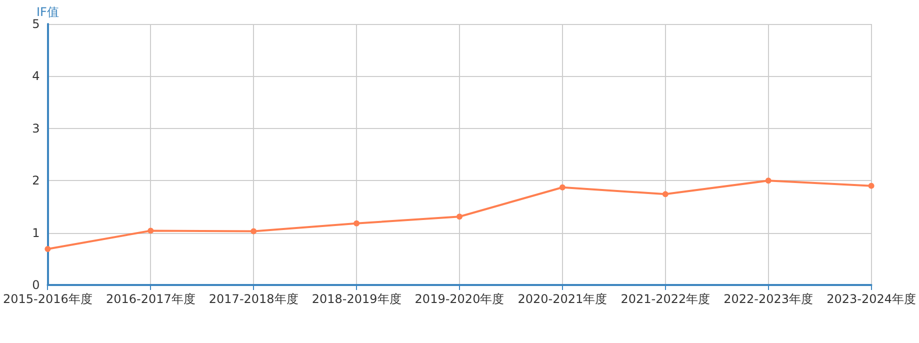 The image size is (919, 343). What do you see at coordinates (563, 299) in the screenshot?
I see `x-tick-label: 2020-2021年度` at bounding box center [563, 299].